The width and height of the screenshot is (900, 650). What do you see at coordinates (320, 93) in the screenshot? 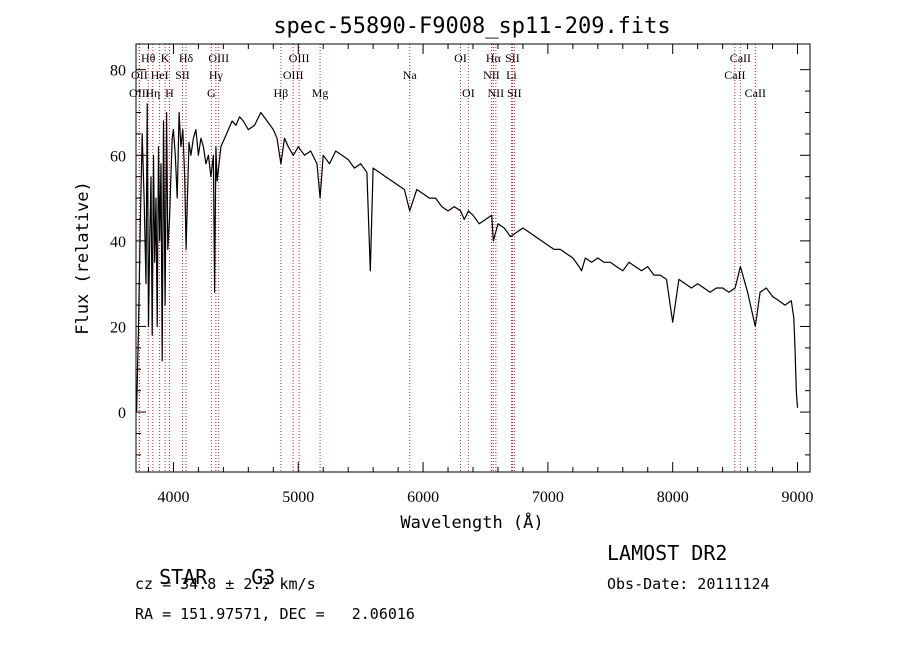
I see `marker-label: Mg` at bounding box center [320, 93].